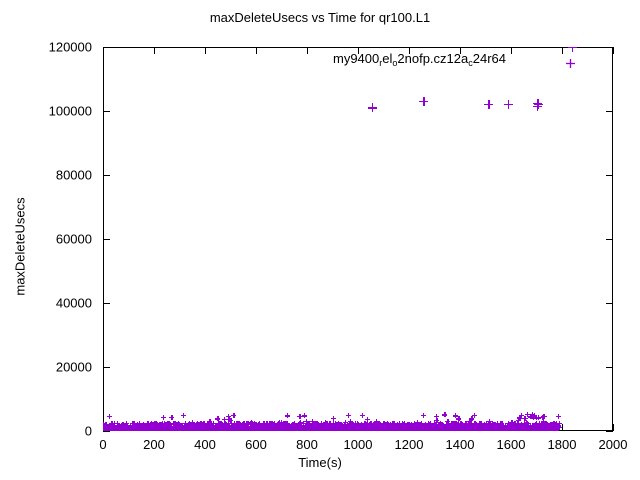  I want to click on x-tick-label: 400, so click(205, 444).